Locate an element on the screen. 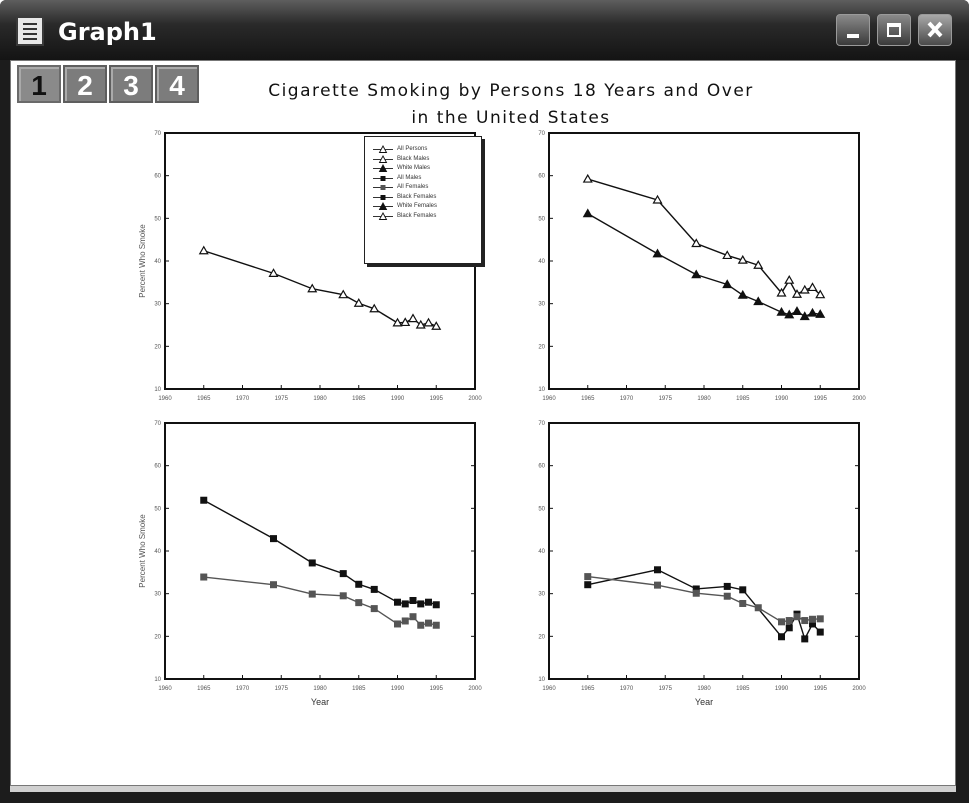 This screenshot has height=803, width=969. legend-label: All Males is located at coordinates (409, 177).